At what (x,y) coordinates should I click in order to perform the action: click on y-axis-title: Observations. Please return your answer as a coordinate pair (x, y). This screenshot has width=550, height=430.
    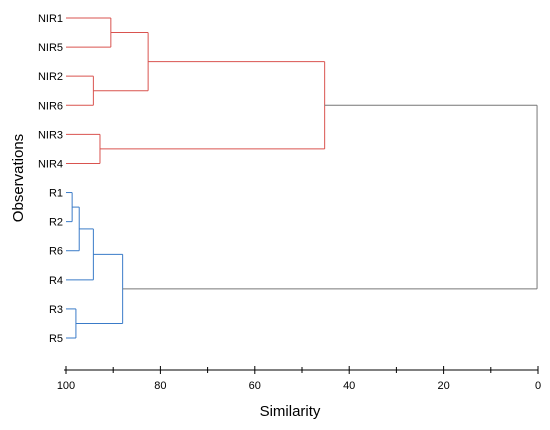
    Looking at the image, I should click on (18, 178).